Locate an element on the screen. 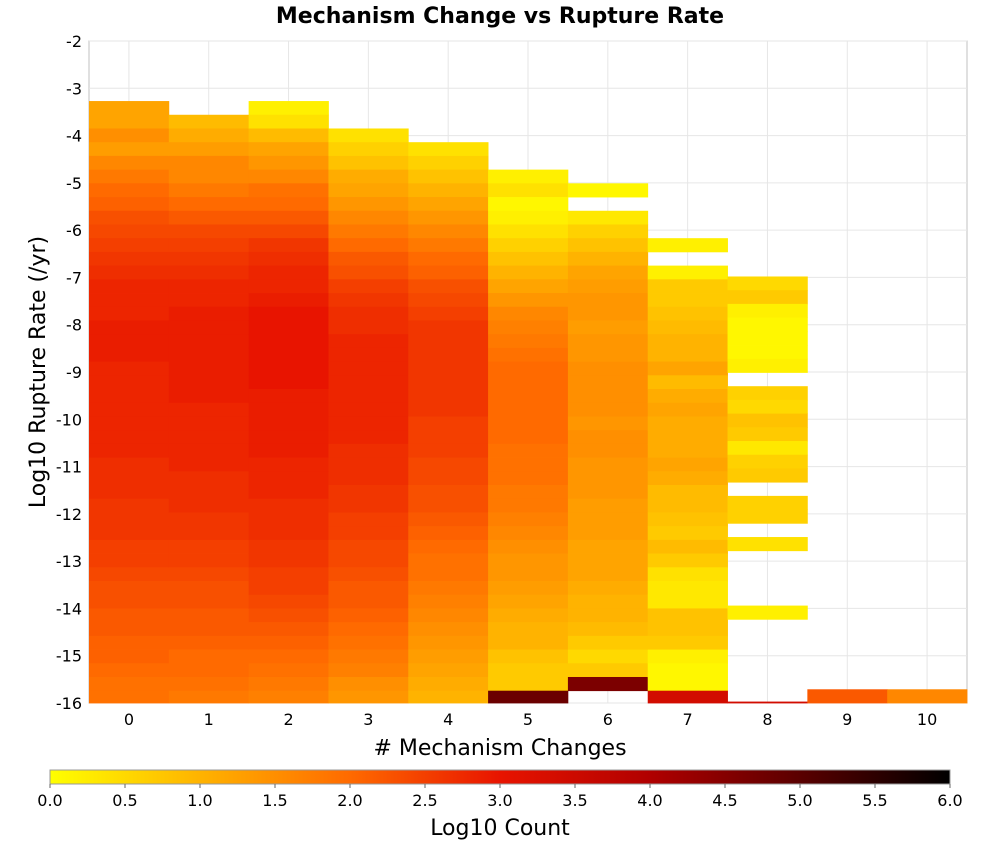  y-tick-label: -9 is located at coordinates (74, 372).